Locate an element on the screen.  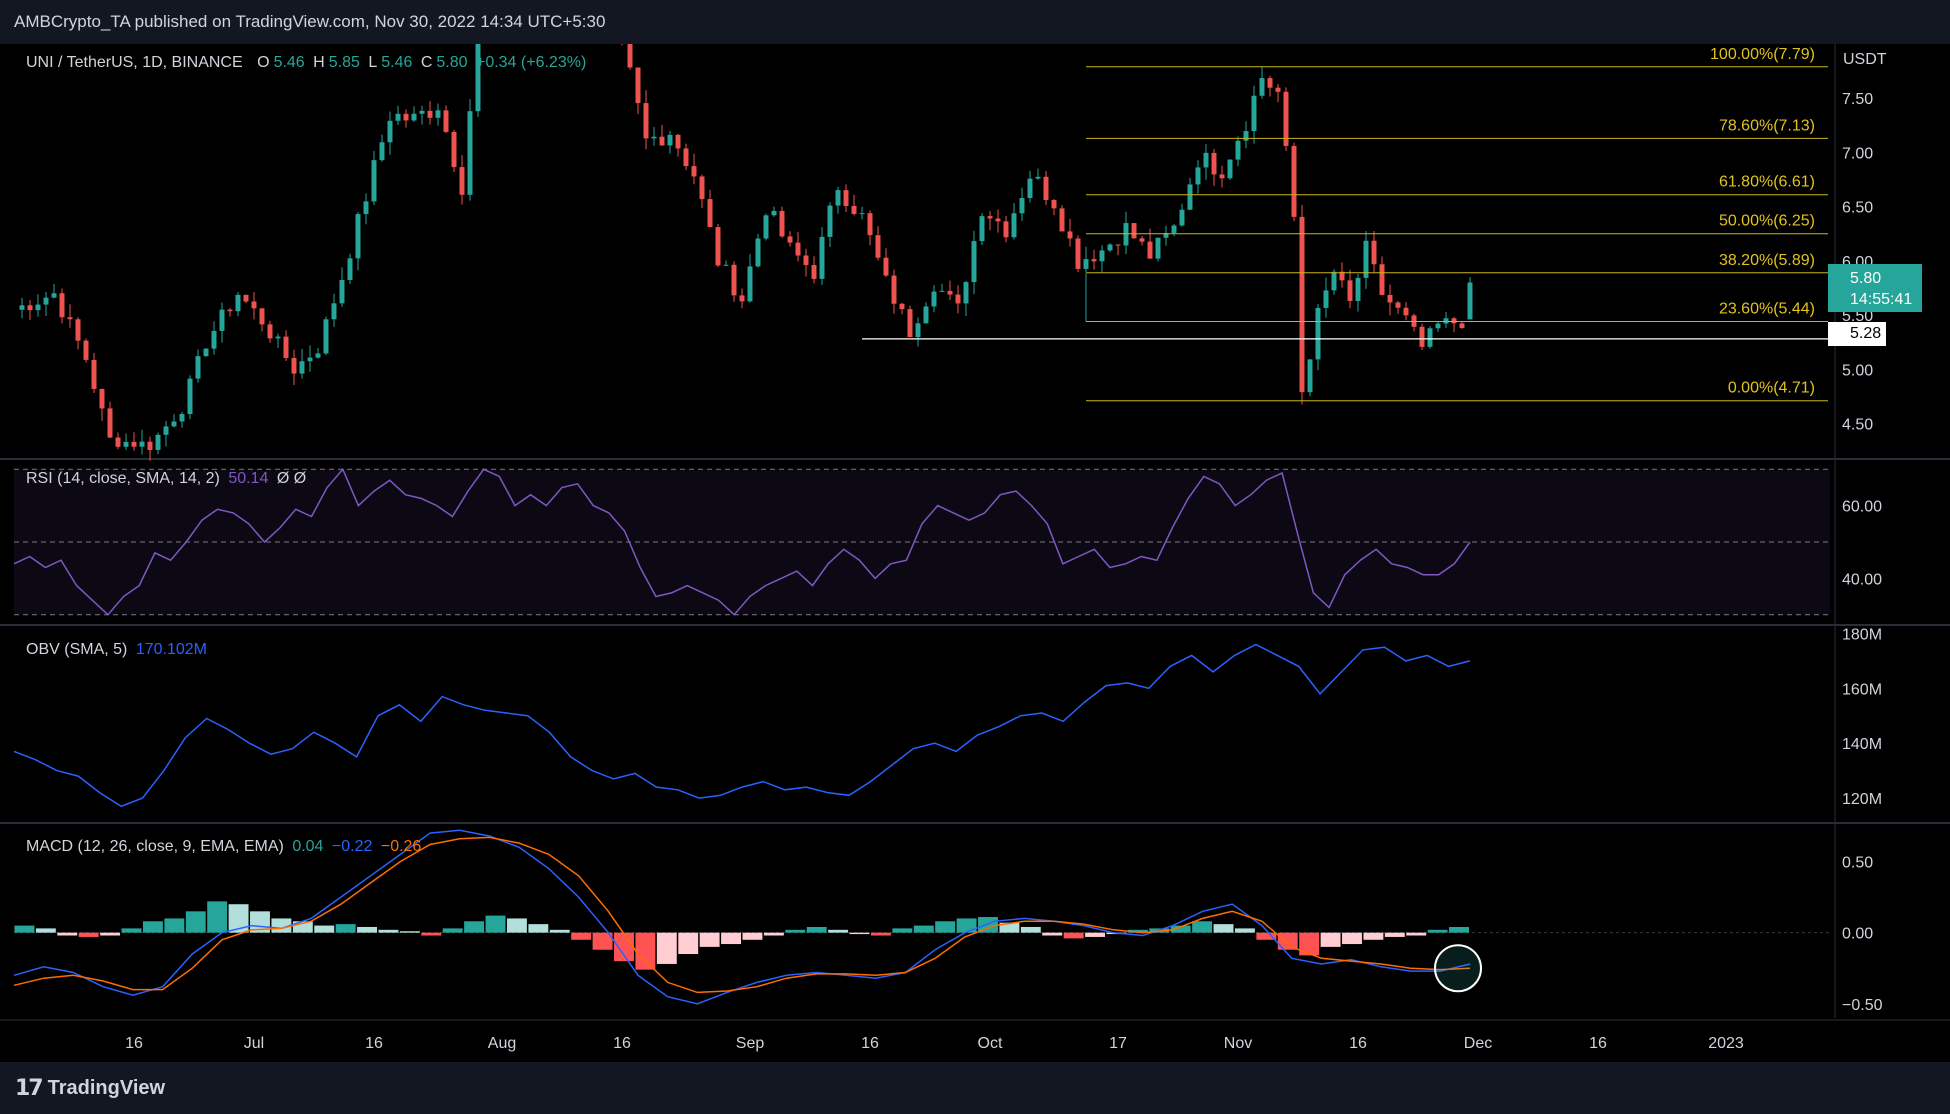
obv-line is located at coordinates (742, 725).